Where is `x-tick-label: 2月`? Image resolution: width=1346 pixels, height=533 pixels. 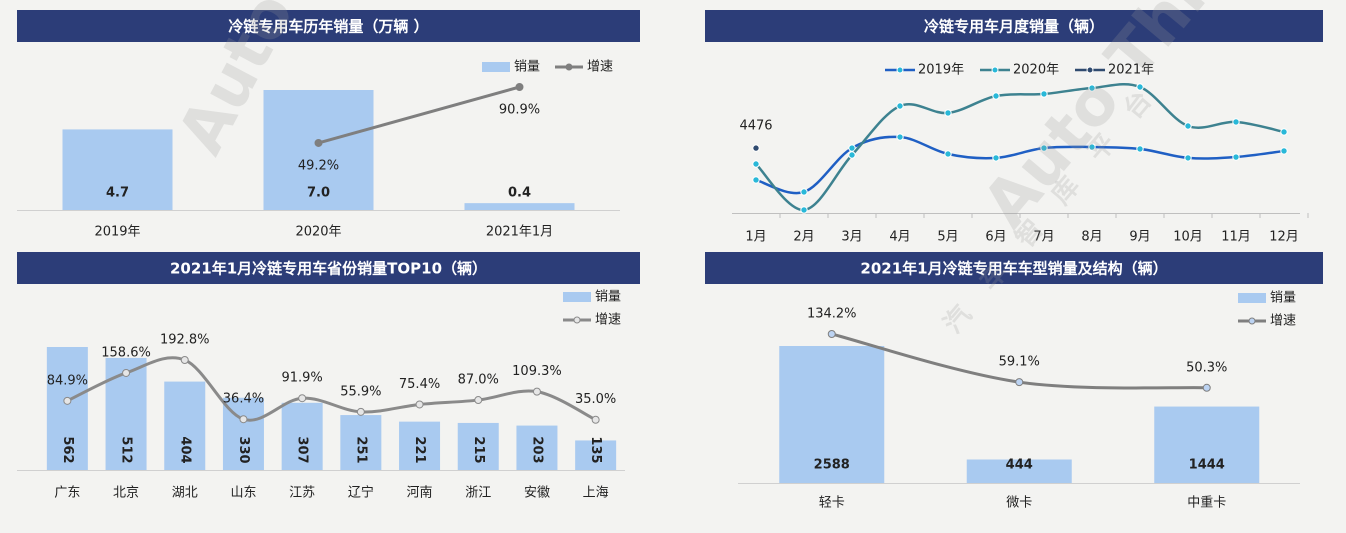 x-tick-label: 2月 is located at coordinates (803, 237).